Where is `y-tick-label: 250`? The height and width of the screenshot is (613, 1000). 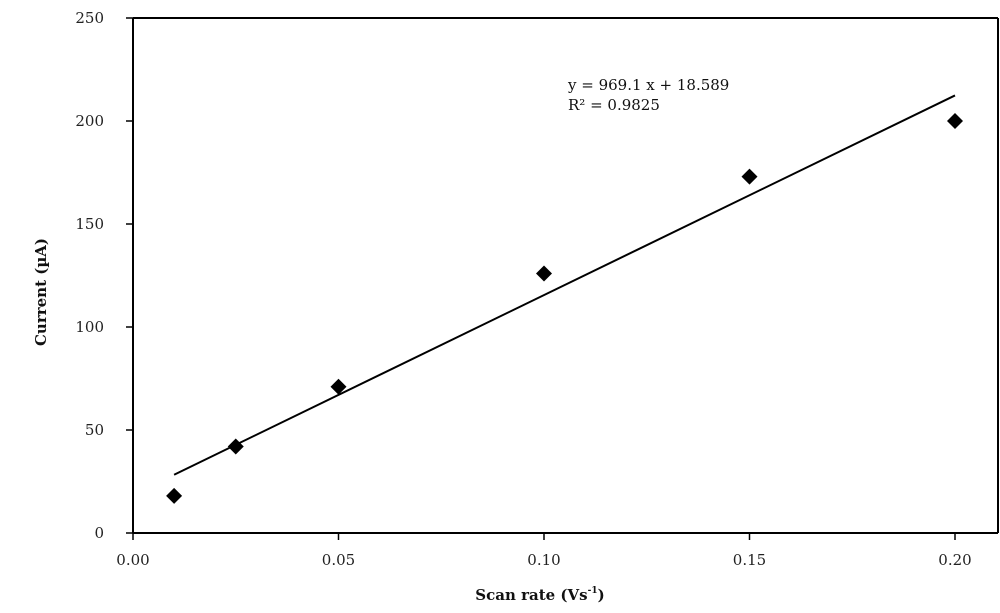
y-tick-label: 250 is located at coordinates (89, 18).